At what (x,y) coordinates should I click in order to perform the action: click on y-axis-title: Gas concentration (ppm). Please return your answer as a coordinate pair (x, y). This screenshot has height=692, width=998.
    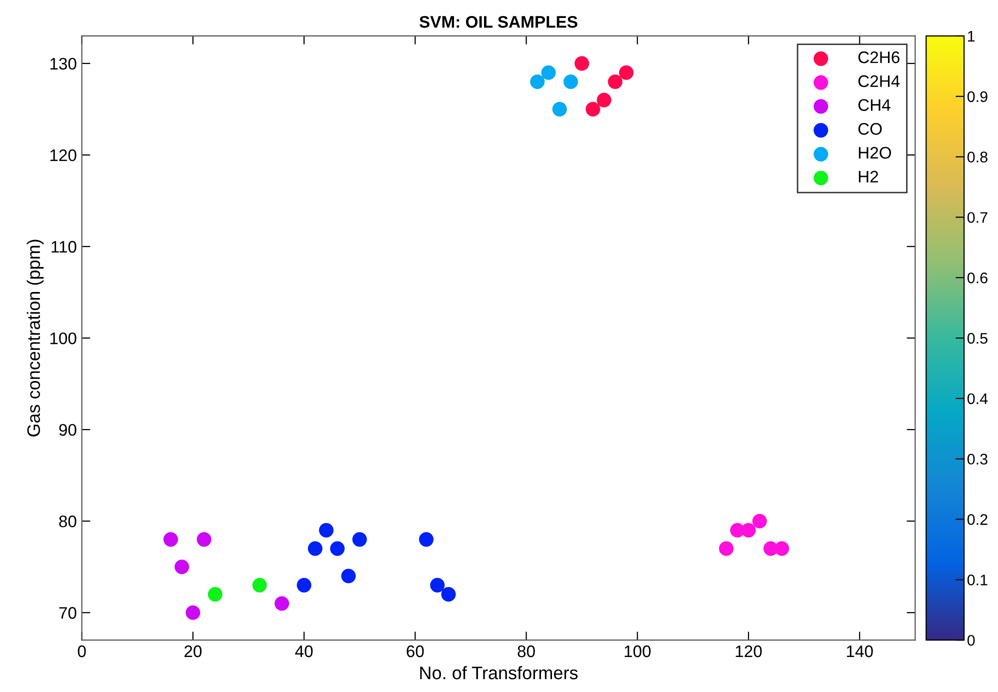
    Looking at the image, I should click on (35, 338).